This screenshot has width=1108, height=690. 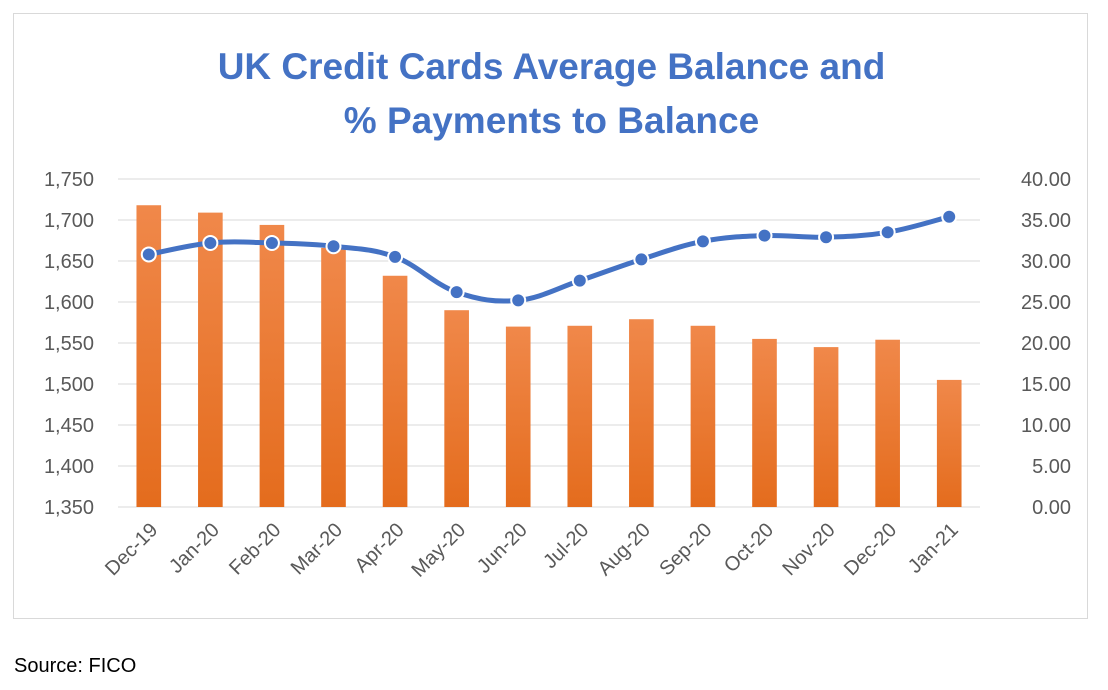 What do you see at coordinates (566, 546) in the screenshot?
I see `x-axis-tick-label: Jul-20` at bounding box center [566, 546].